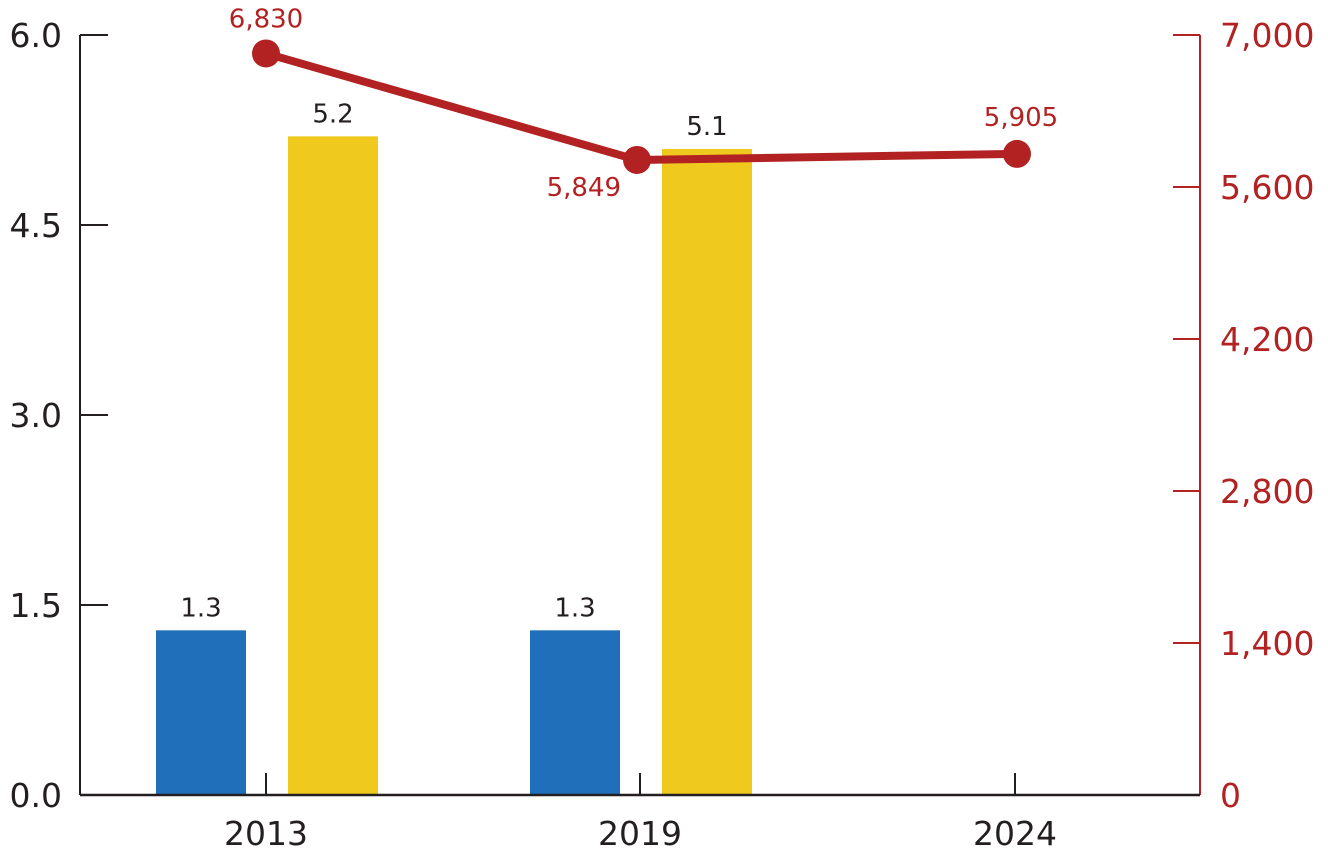  What do you see at coordinates (1230, 795) in the screenshot?
I see `right-axis-tick-label: 0` at bounding box center [1230, 795].